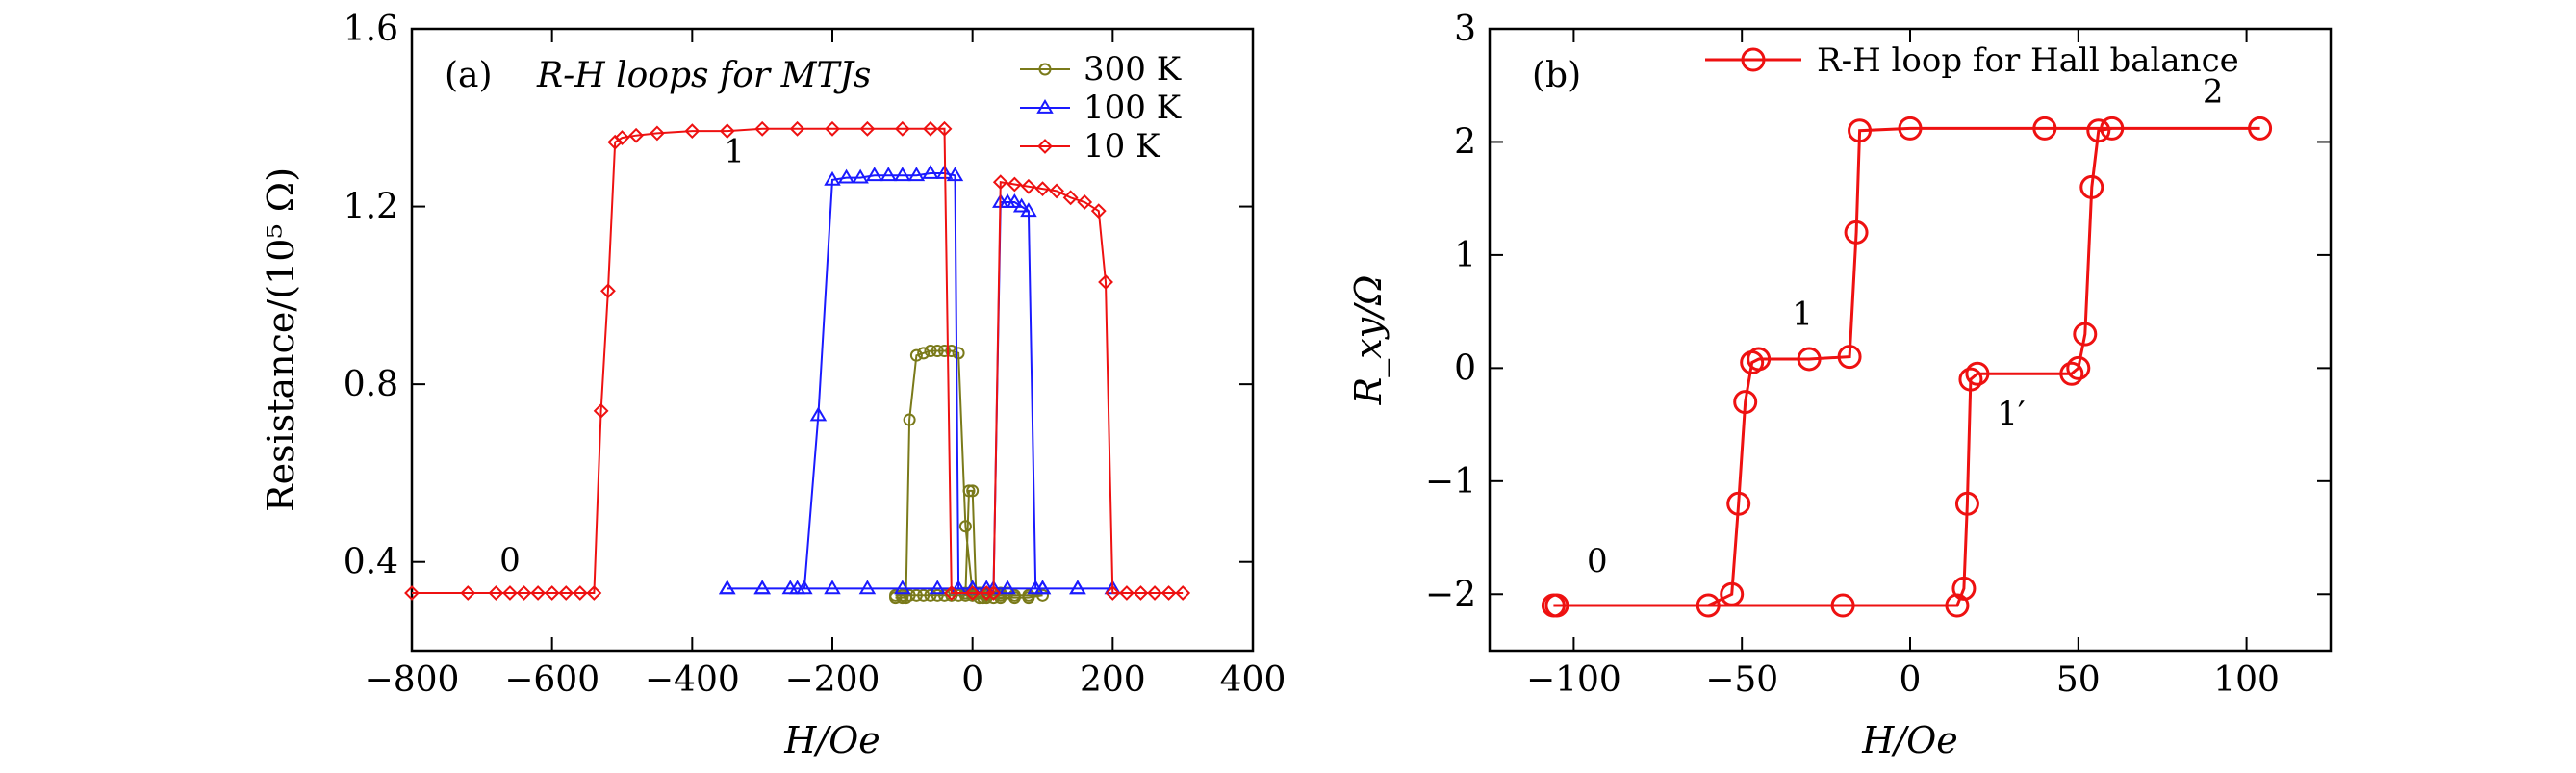  Describe the element at coordinates (1133, 69) in the screenshot. I see `legend-entry: 300 K` at that location.